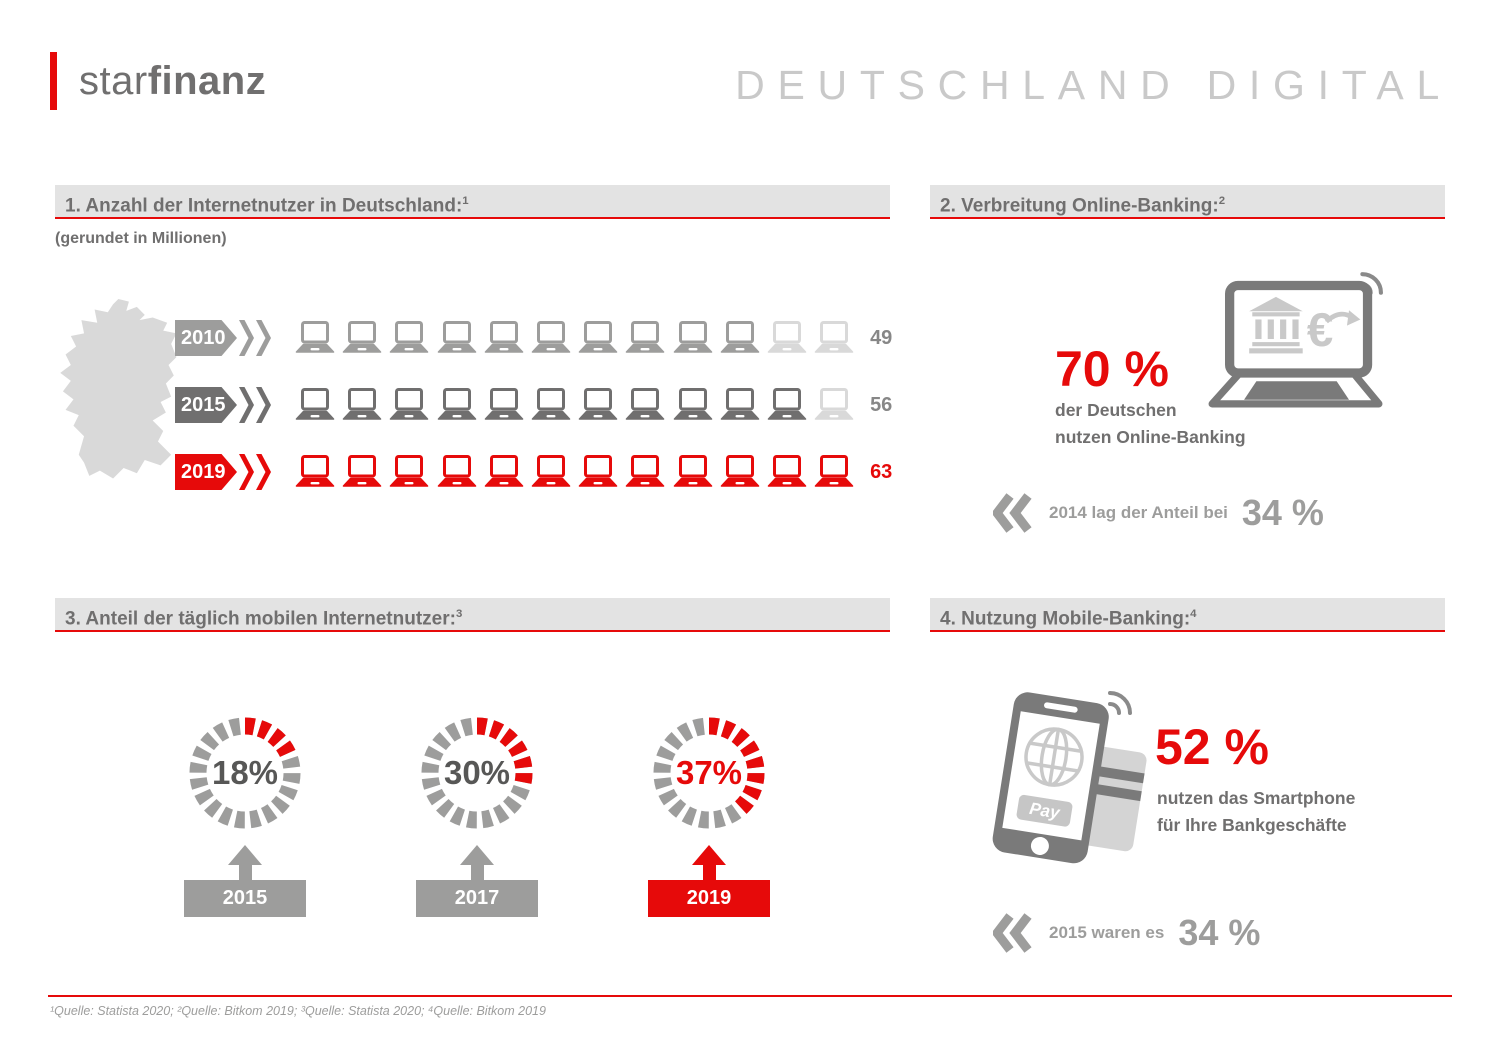 The height and width of the screenshot is (1060, 1500). I want to click on logo-text: starfinanz, so click(172, 81).